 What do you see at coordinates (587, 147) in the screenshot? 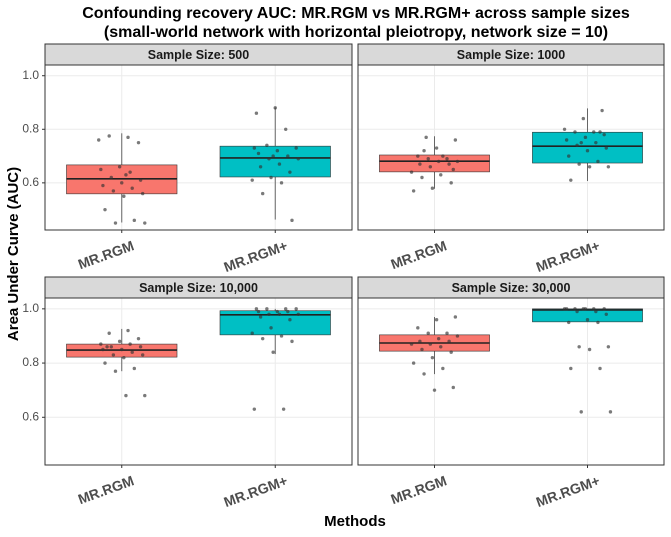
I see `box` at bounding box center [587, 147].